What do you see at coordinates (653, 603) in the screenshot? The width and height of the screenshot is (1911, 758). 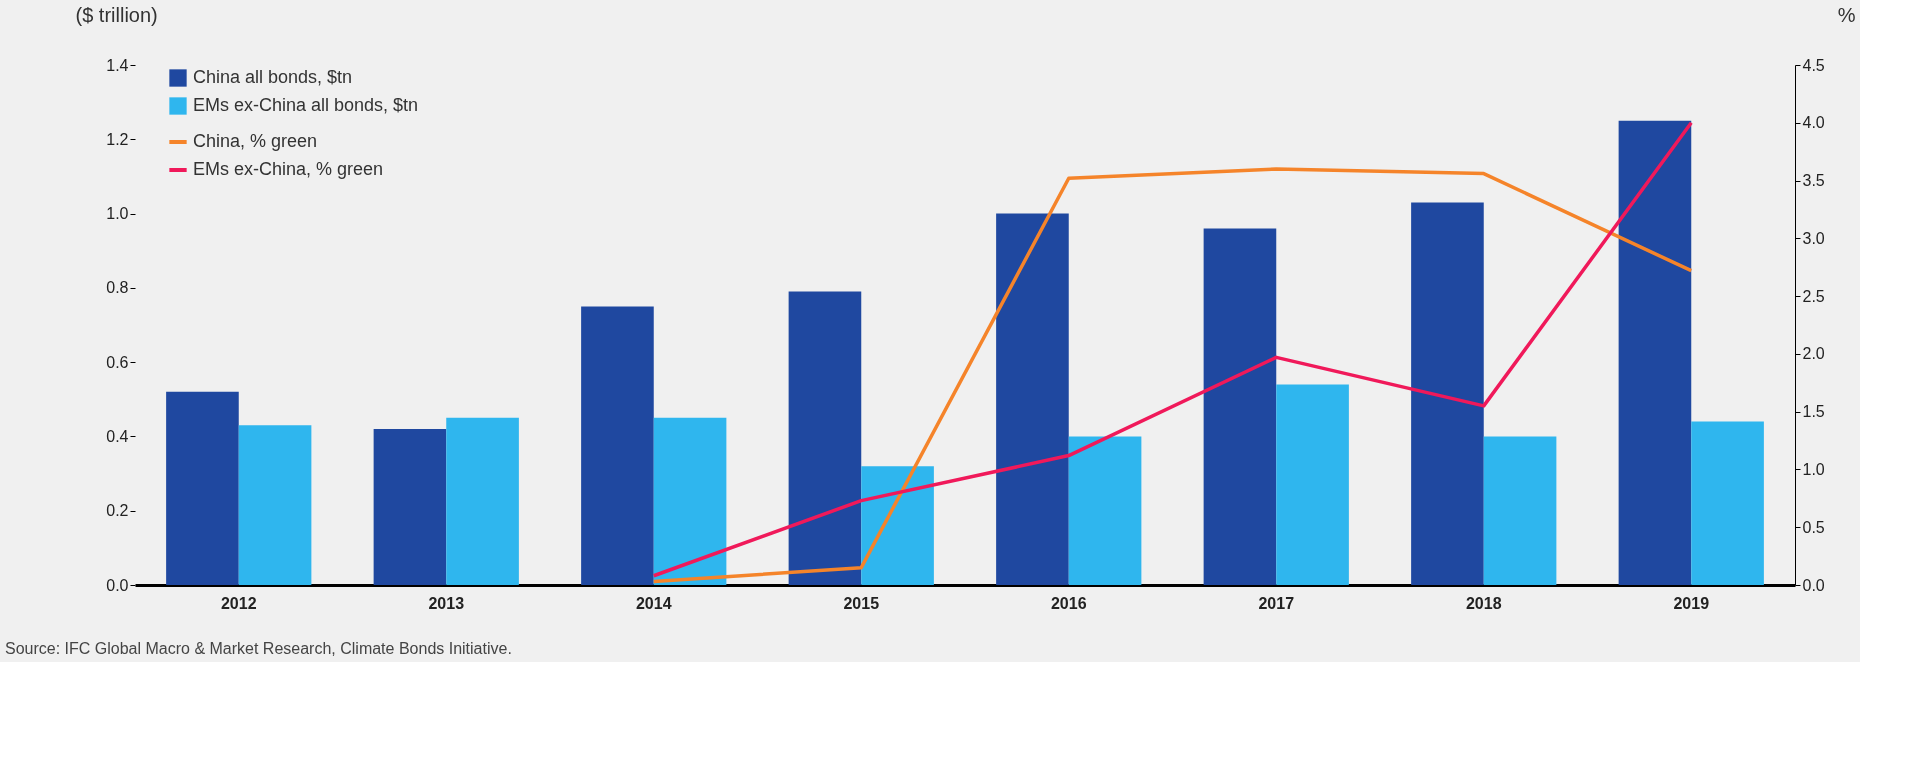 I see `x-tick-label: 2014` at bounding box center [653, 603].